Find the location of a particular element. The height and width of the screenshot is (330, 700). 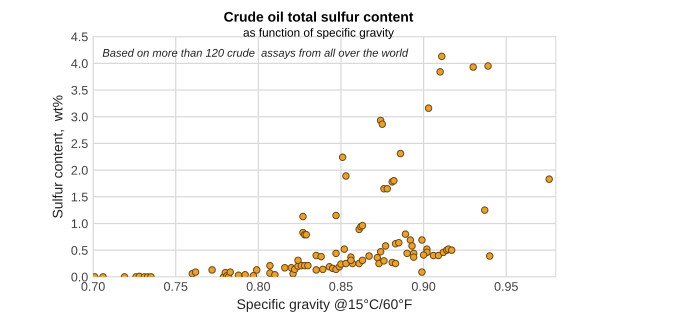

y-tick-label: 2.5 is located at coordinates (79, 143).